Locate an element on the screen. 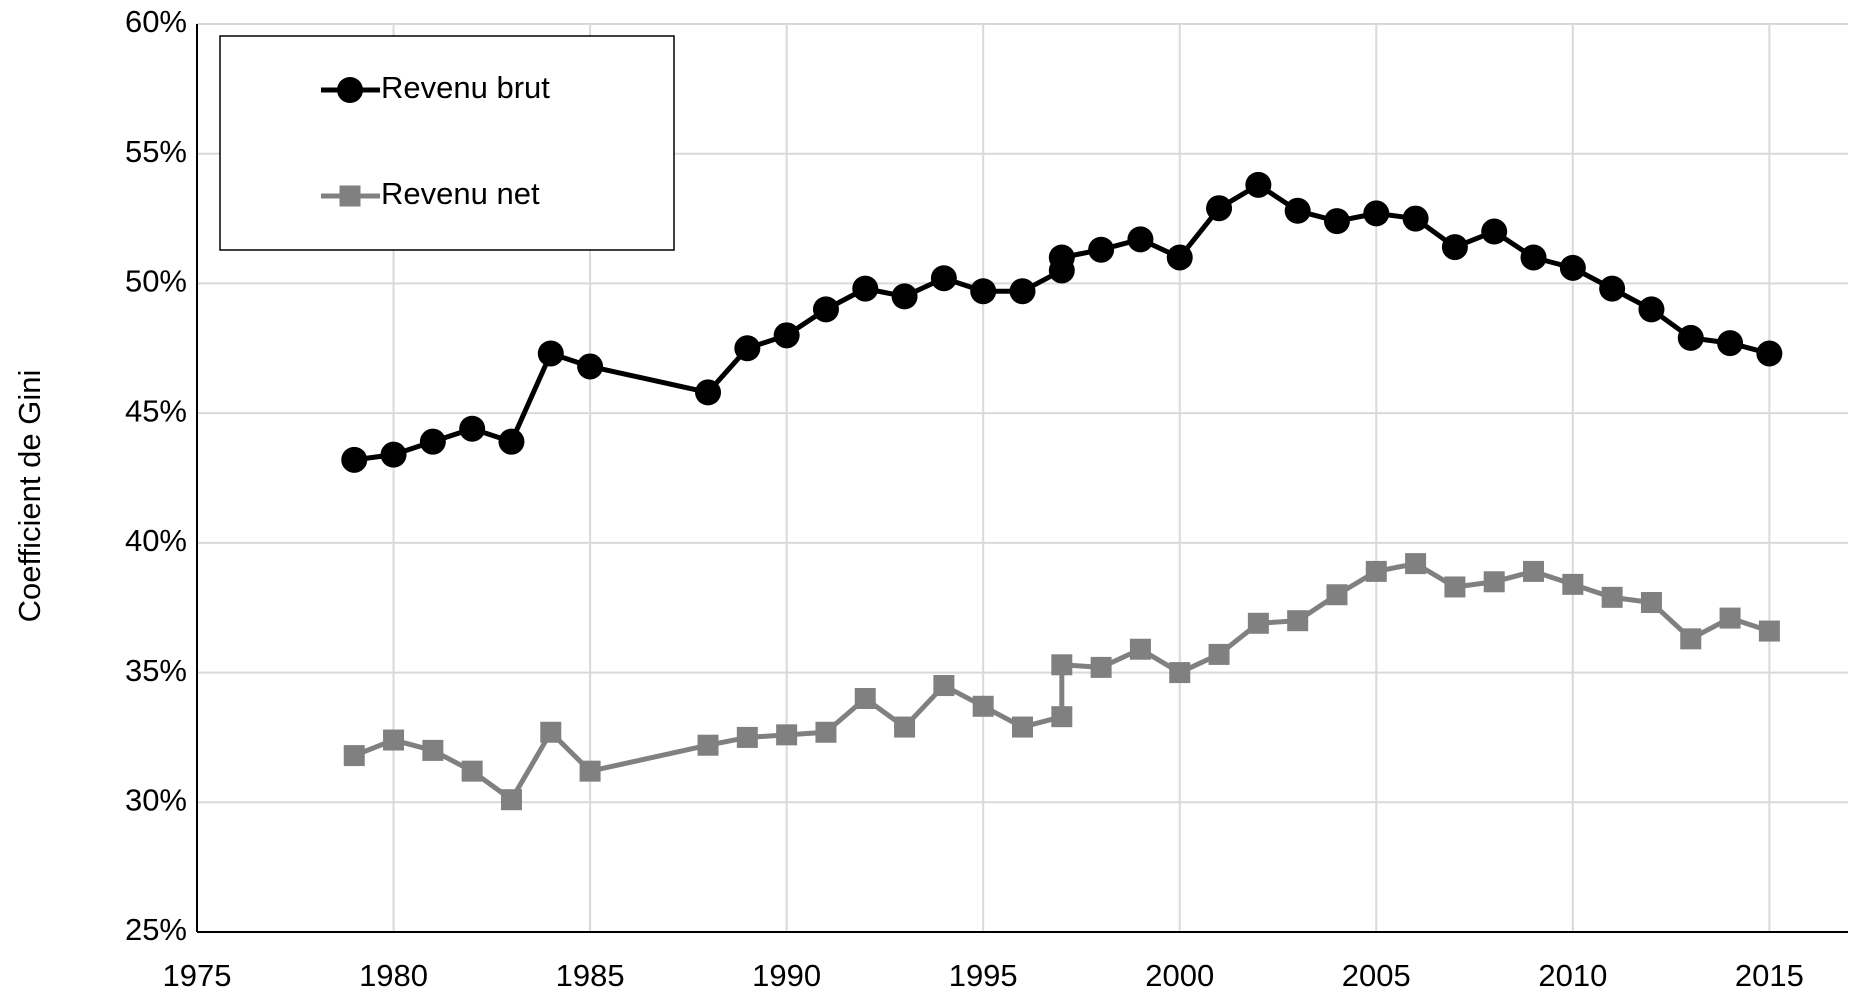 Image resolution: width=1849 pixels, height=995 pixels. x-tick-label: 2000 is located at coordinates (1179, 975).